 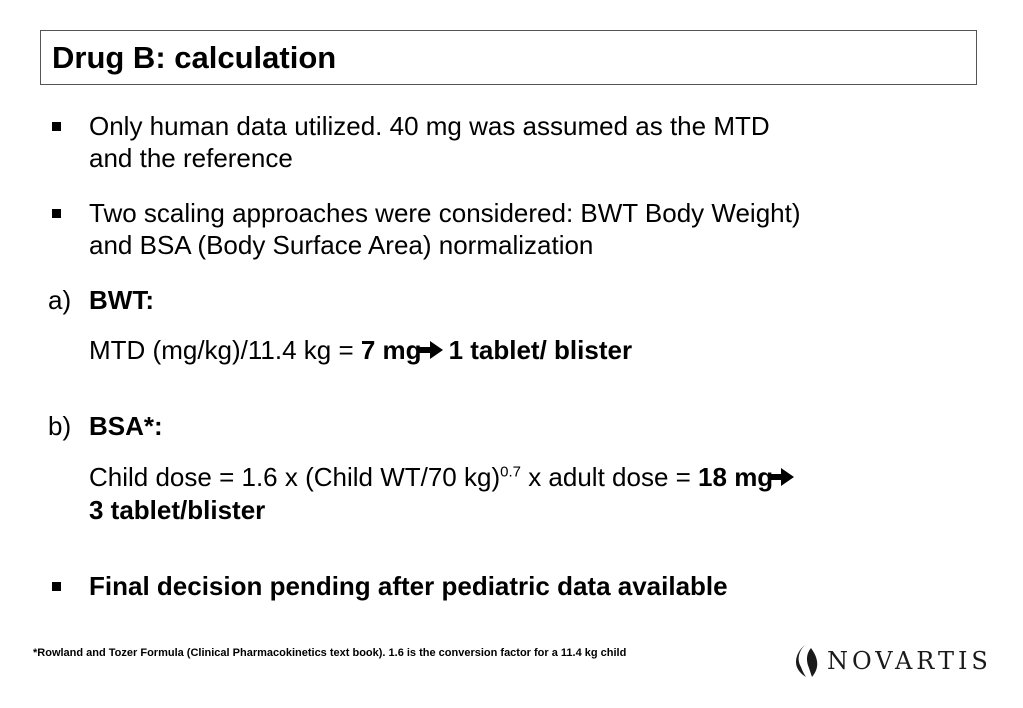 I want to click on novartis-logo: NOVARTIS, so click(x=890, y=661).